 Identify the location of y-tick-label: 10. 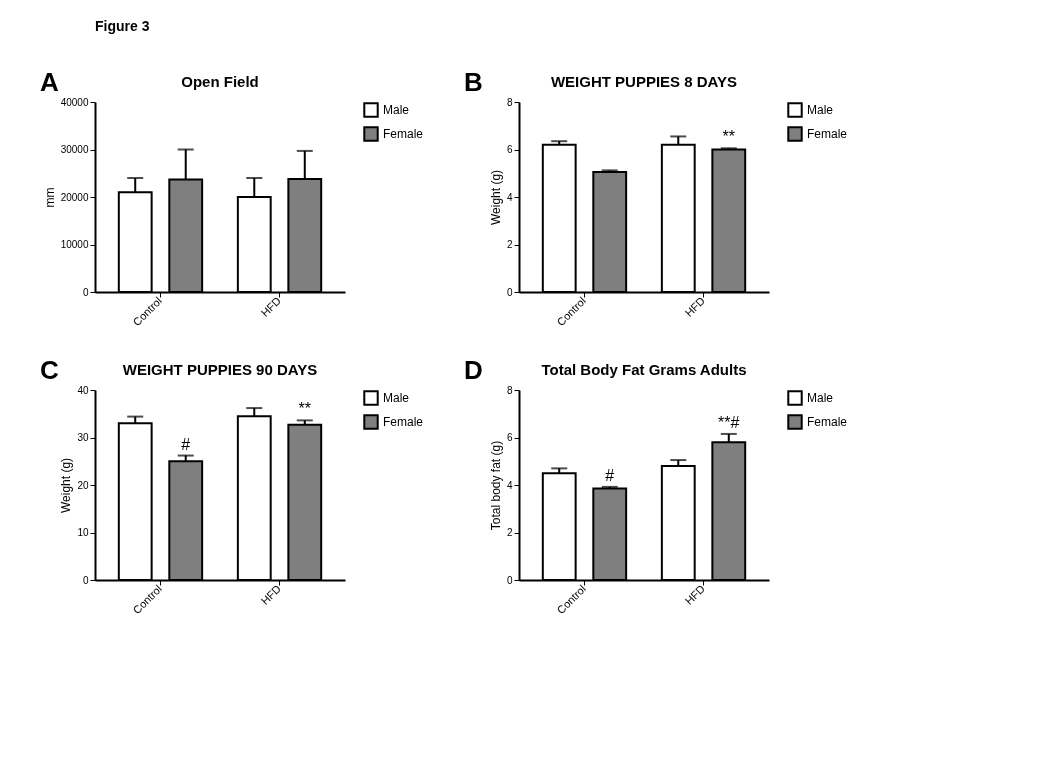
(83, 532).